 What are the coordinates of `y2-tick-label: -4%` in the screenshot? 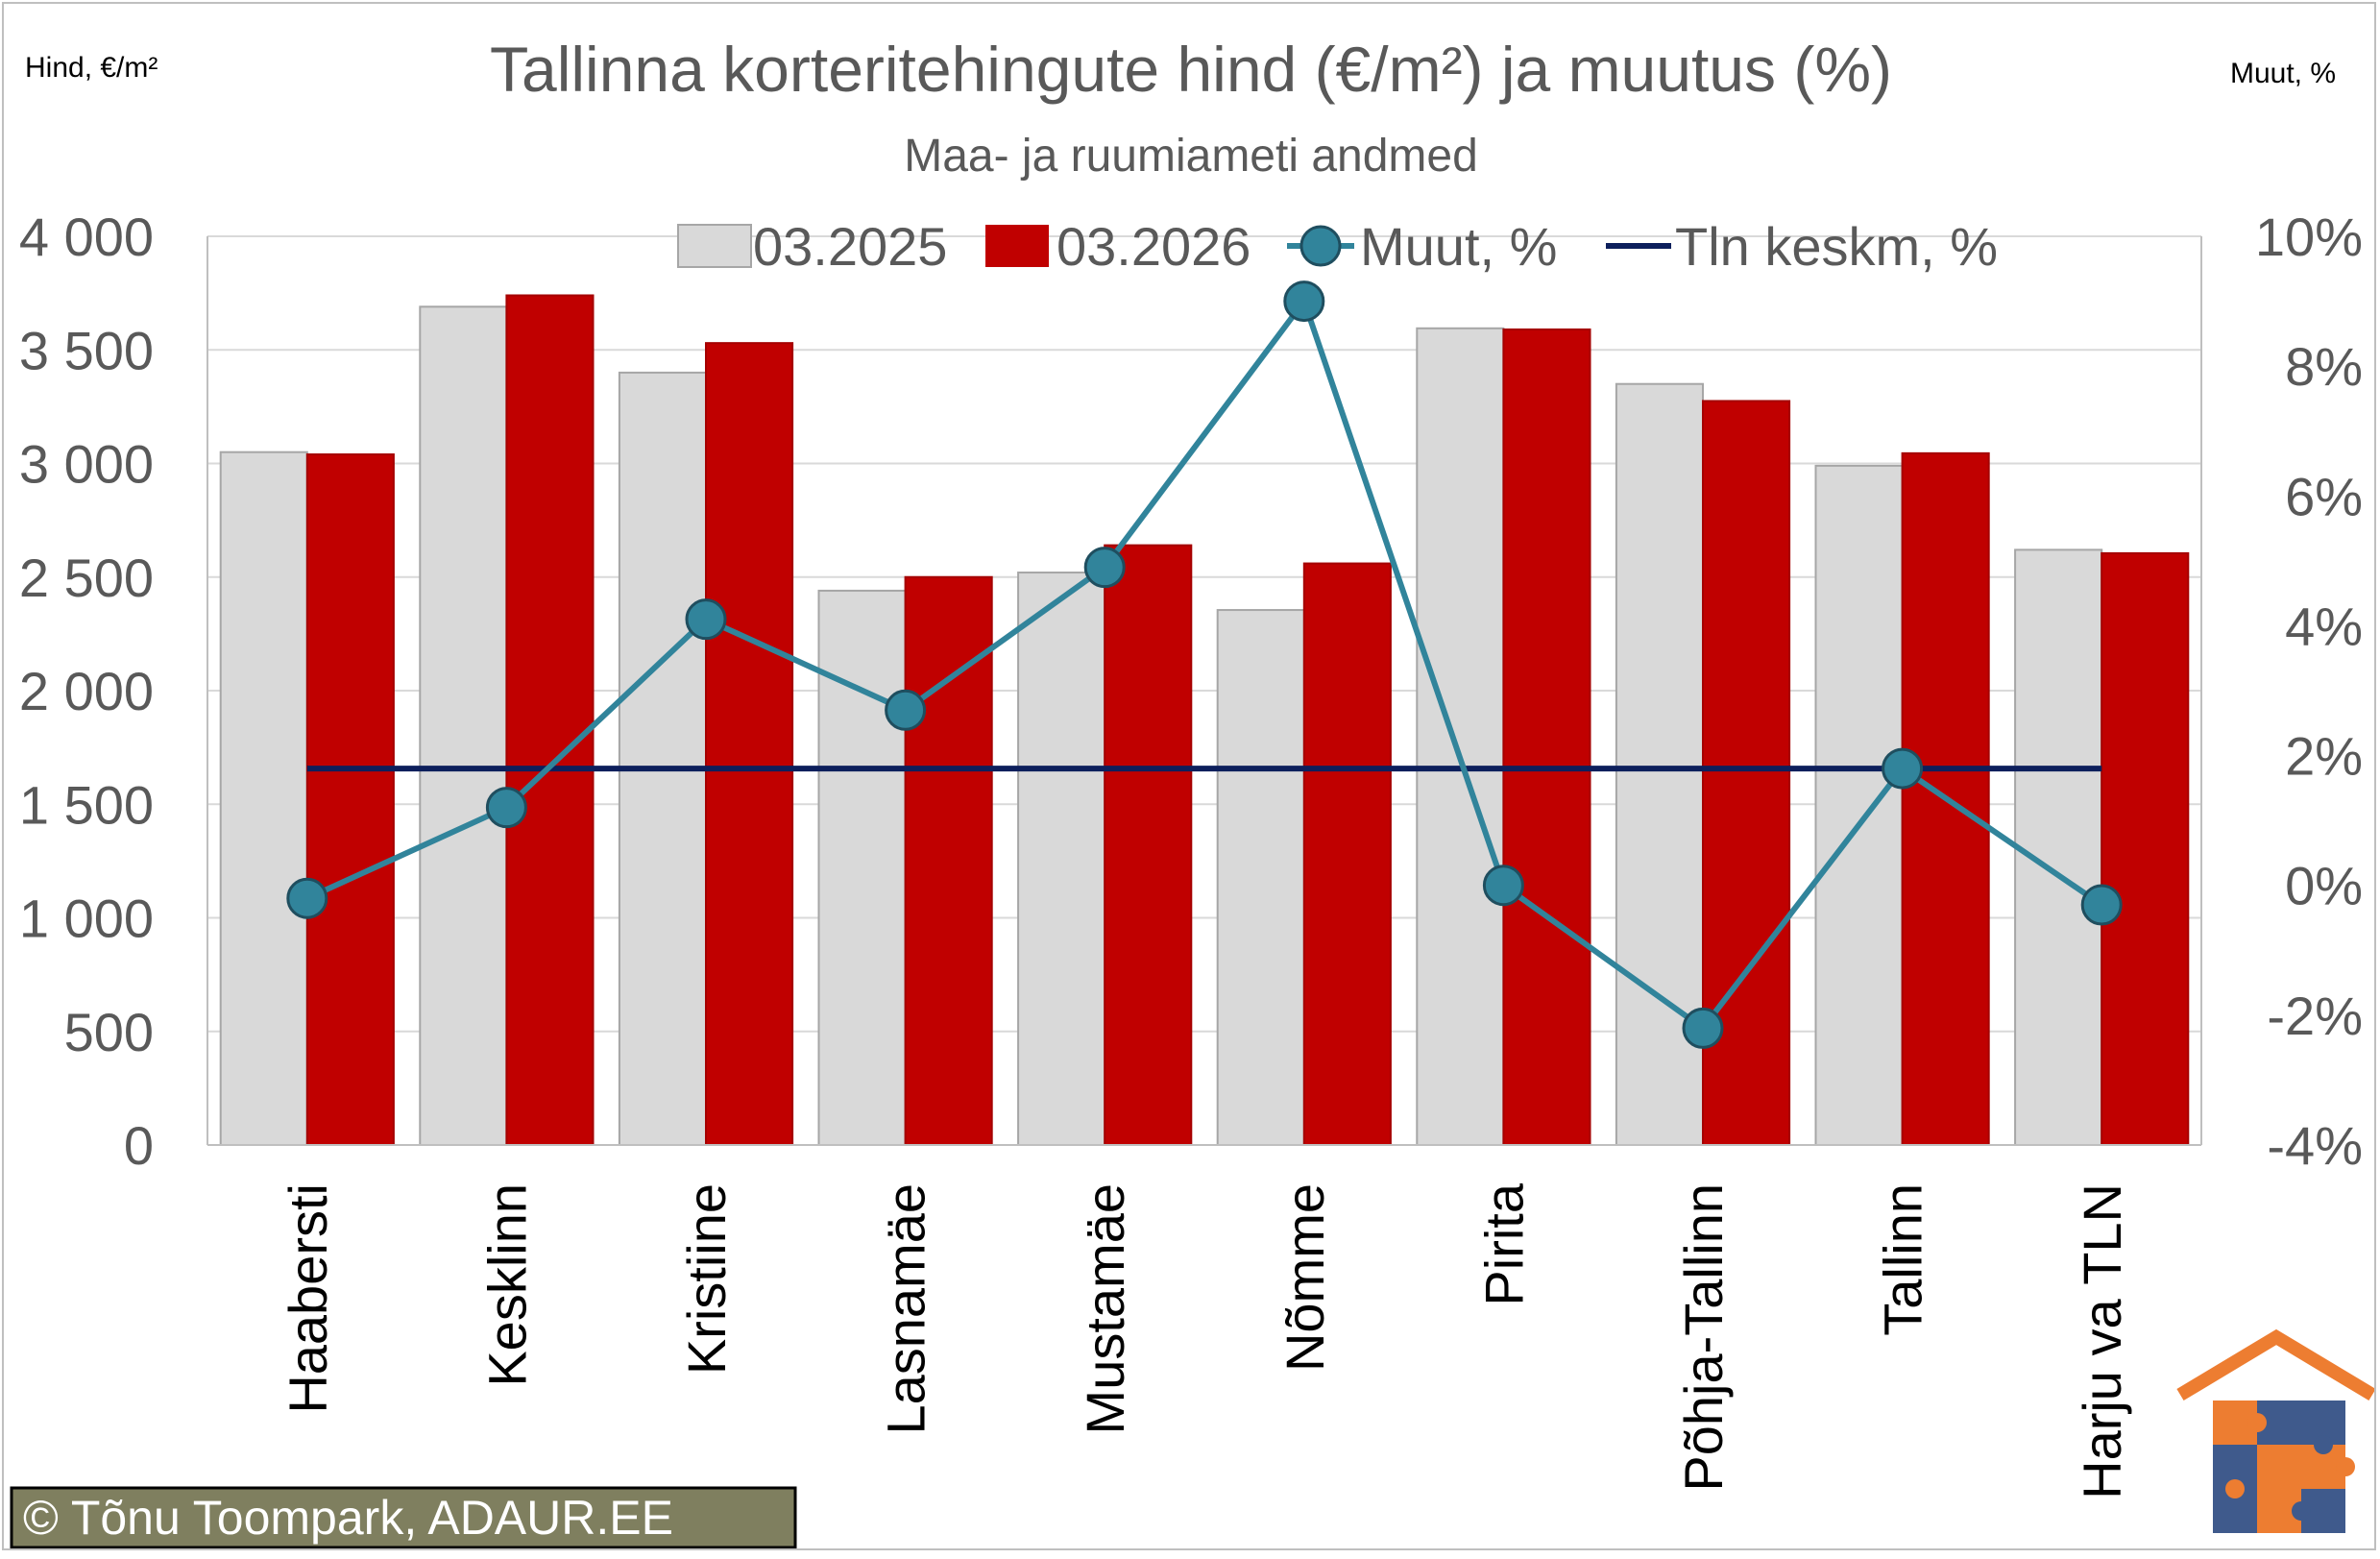 It's located at (2315, 1145).